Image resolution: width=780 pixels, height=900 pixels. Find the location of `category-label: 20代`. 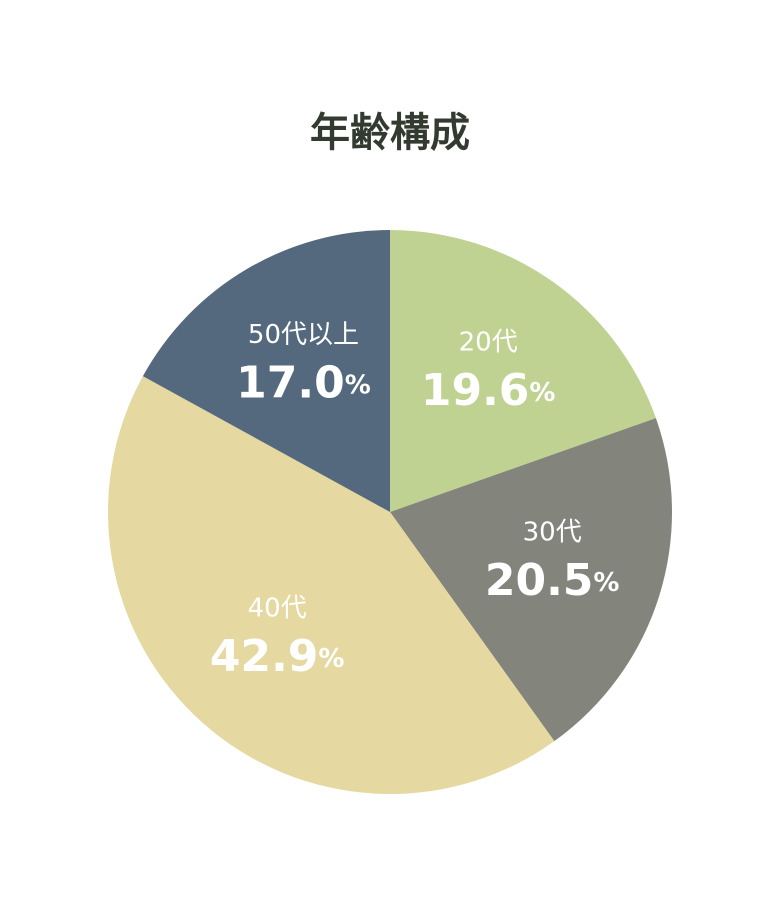

category-label: 20代 is located at coordinates (488, 343).